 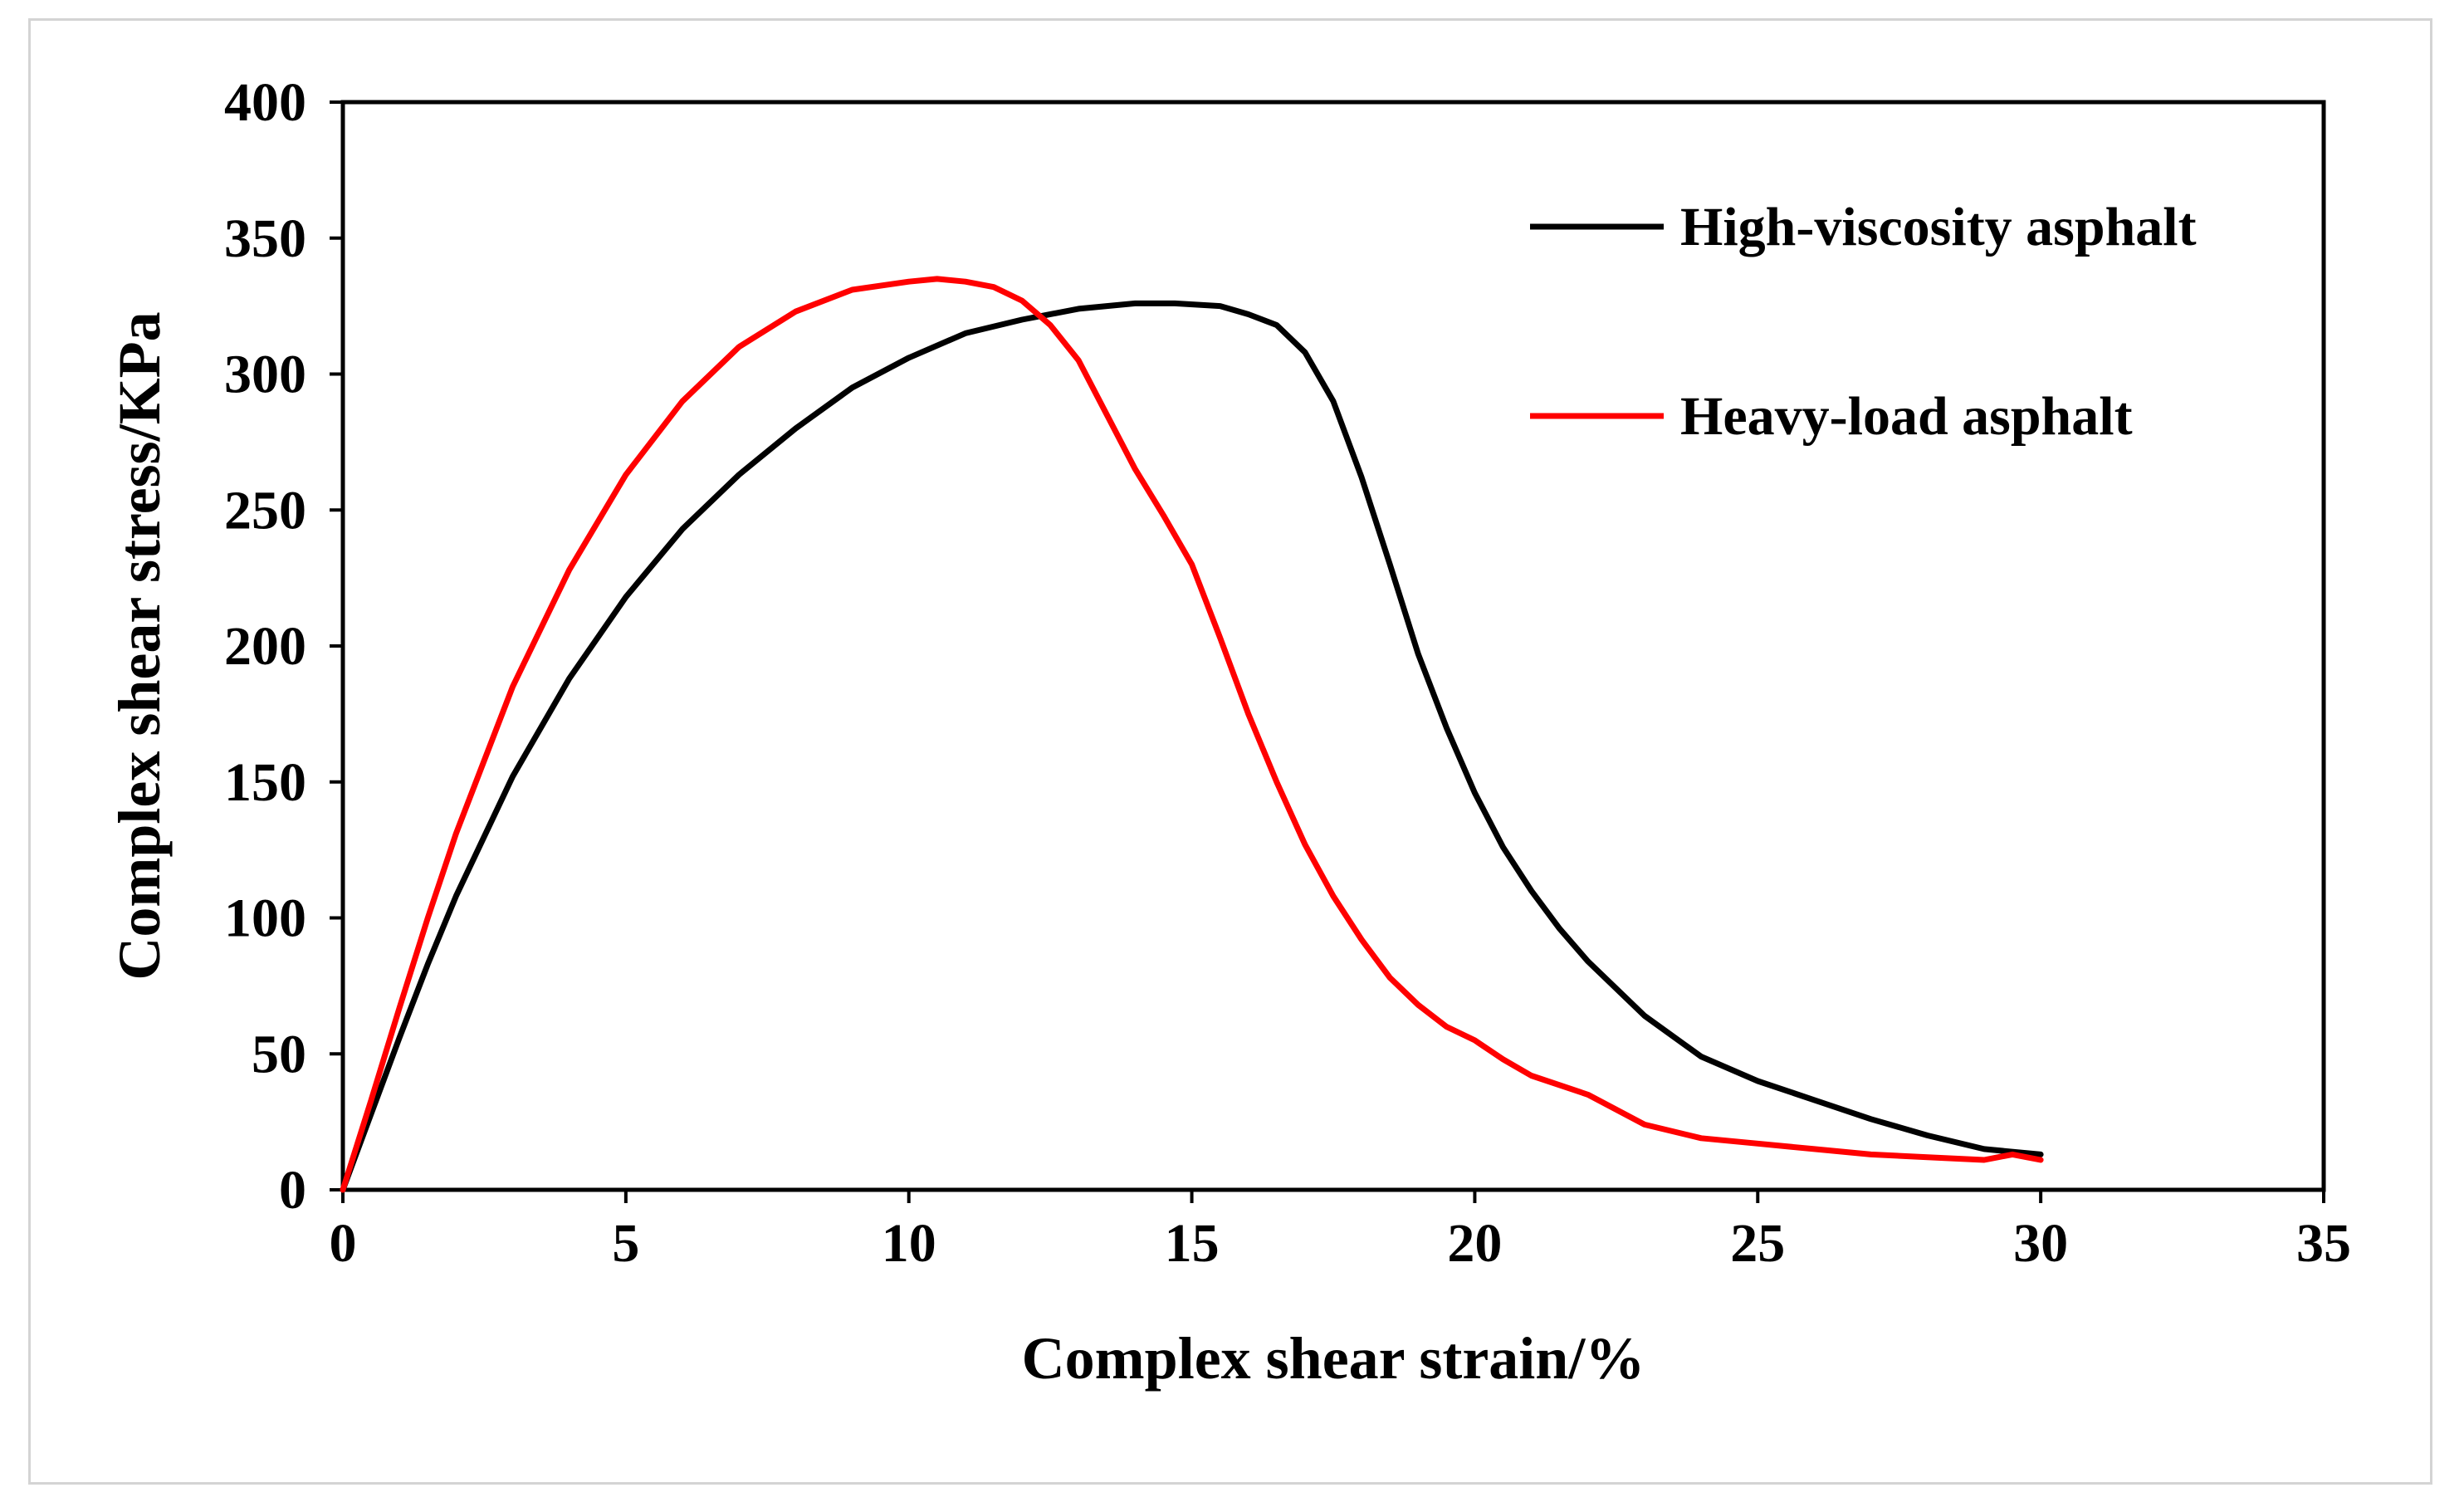 What do you see at coordinates (265, 238) in the screenshot?
I see `y-tick-label: 350` at bounding box center [265, 238].